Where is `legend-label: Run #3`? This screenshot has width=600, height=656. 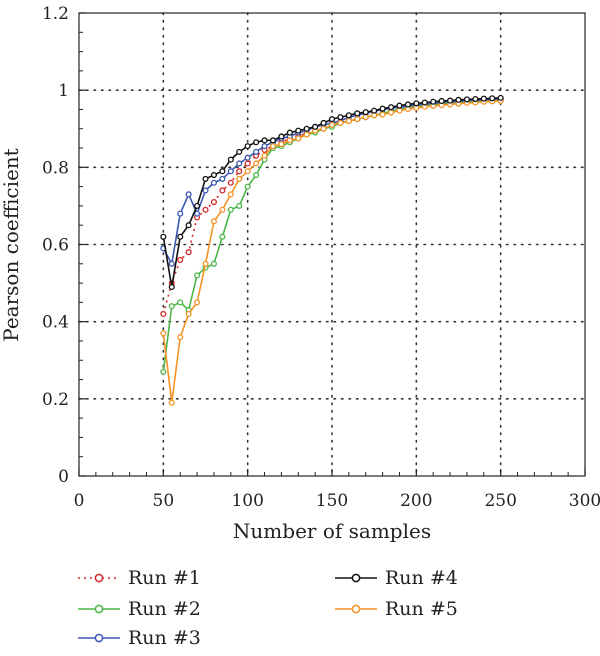 legend-label: Run #3 is located at coordinates (164, 638).